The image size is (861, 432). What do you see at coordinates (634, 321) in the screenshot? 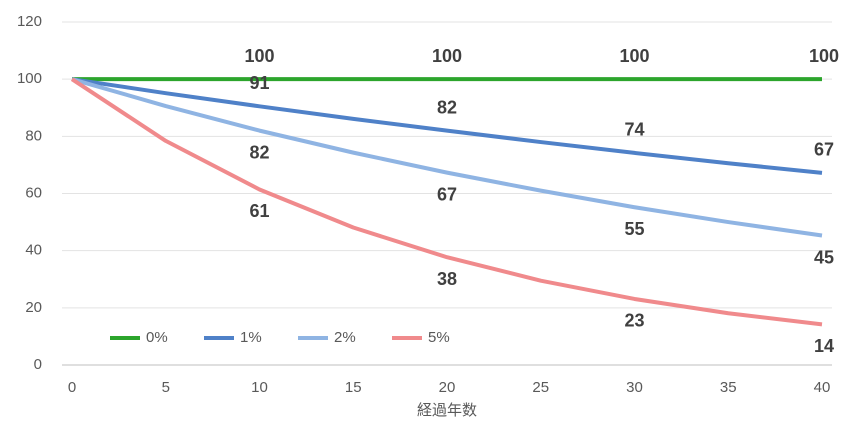
I see `data-label: 23` at bounding box center [634, 321].